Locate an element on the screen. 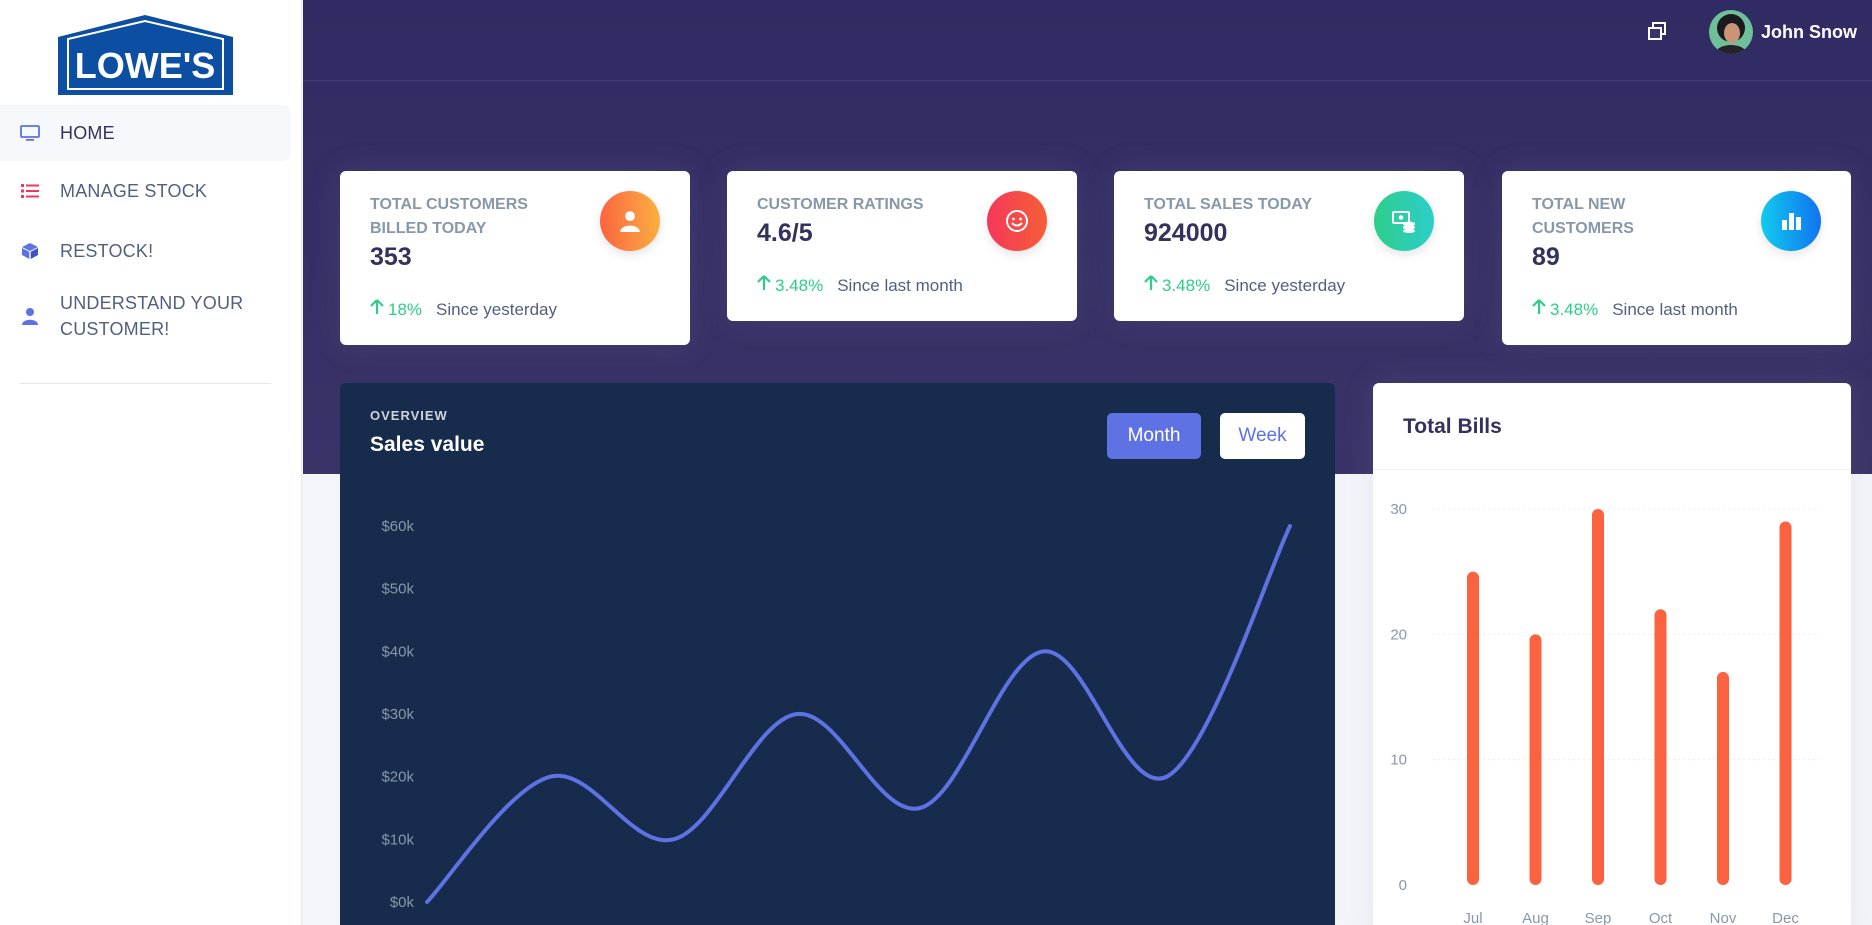  y-tick-label: $60k is located at coordinates (397, 526).